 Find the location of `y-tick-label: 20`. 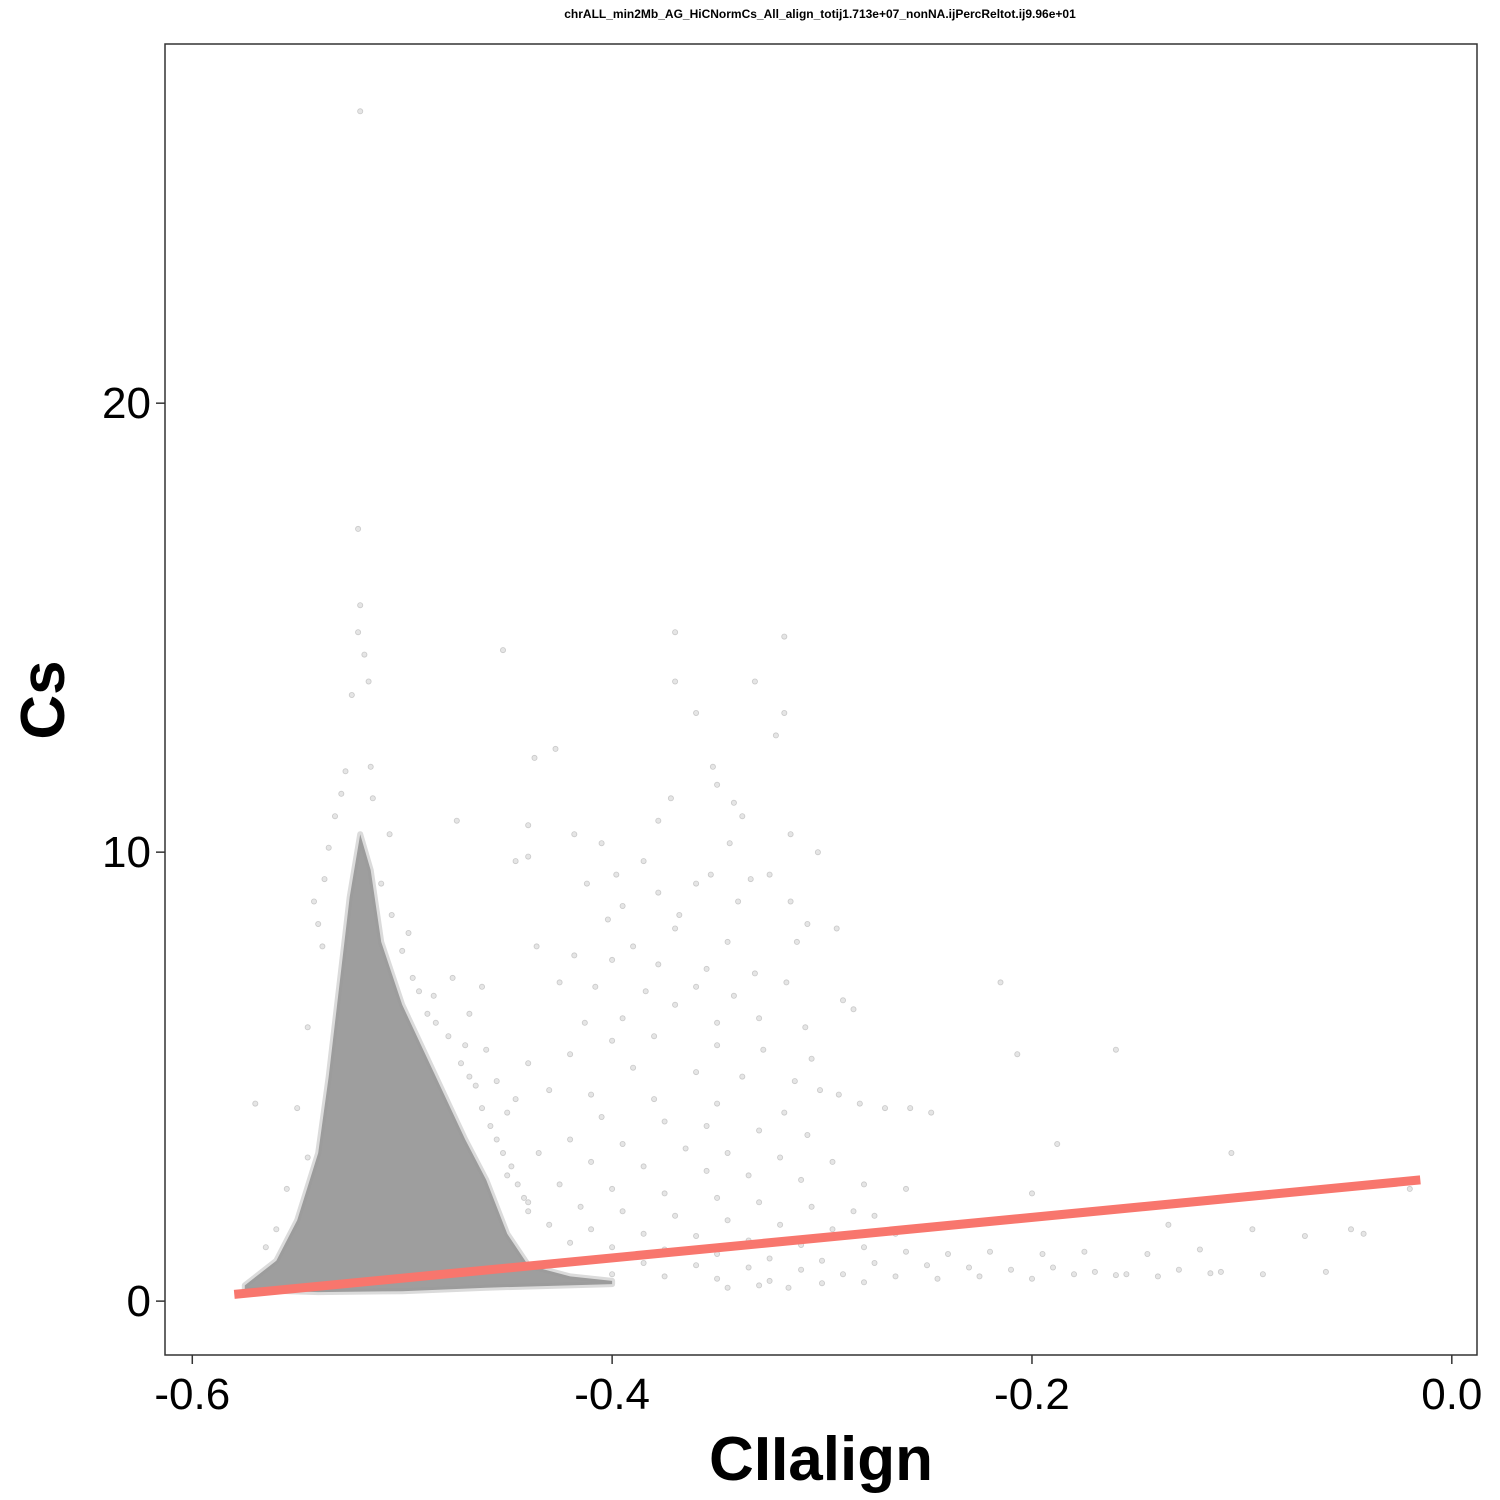

y-tick-label: 20 is located at coordinates (126, 403).